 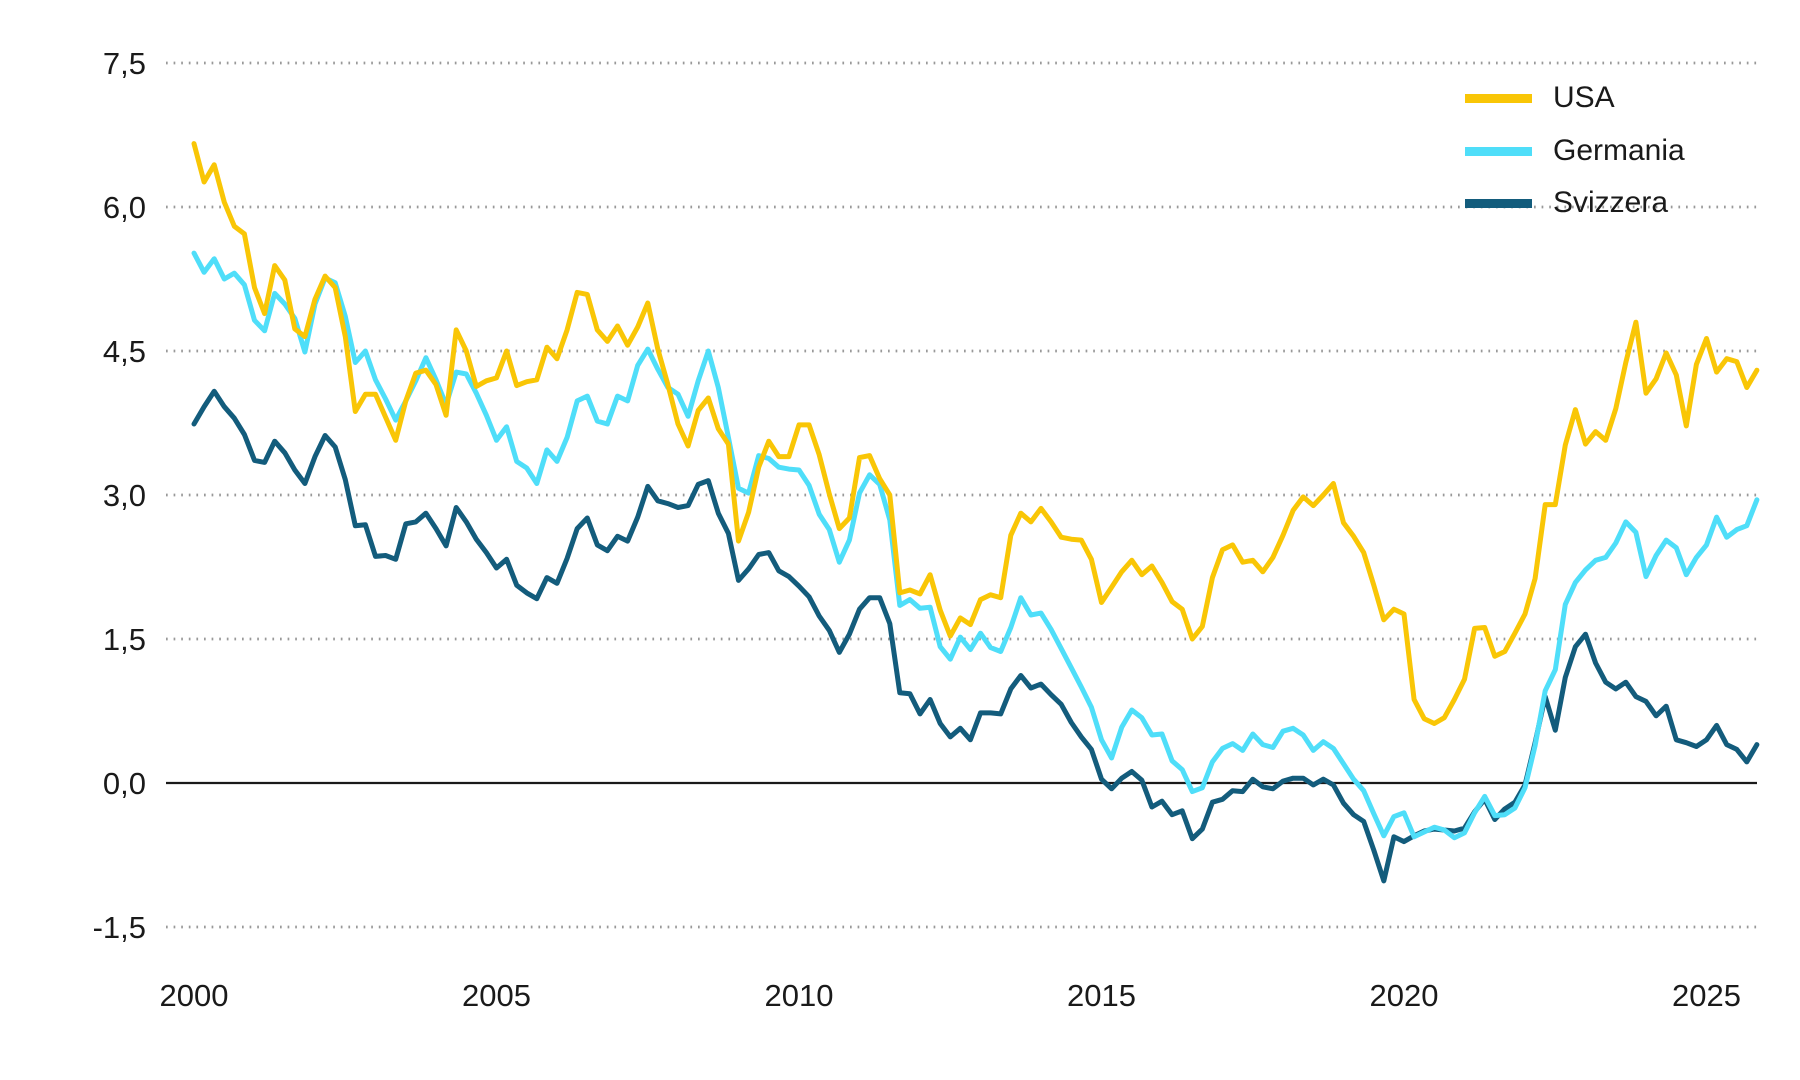 I want to click on x-tick-label: 2020, so click(x=1404, y=995).